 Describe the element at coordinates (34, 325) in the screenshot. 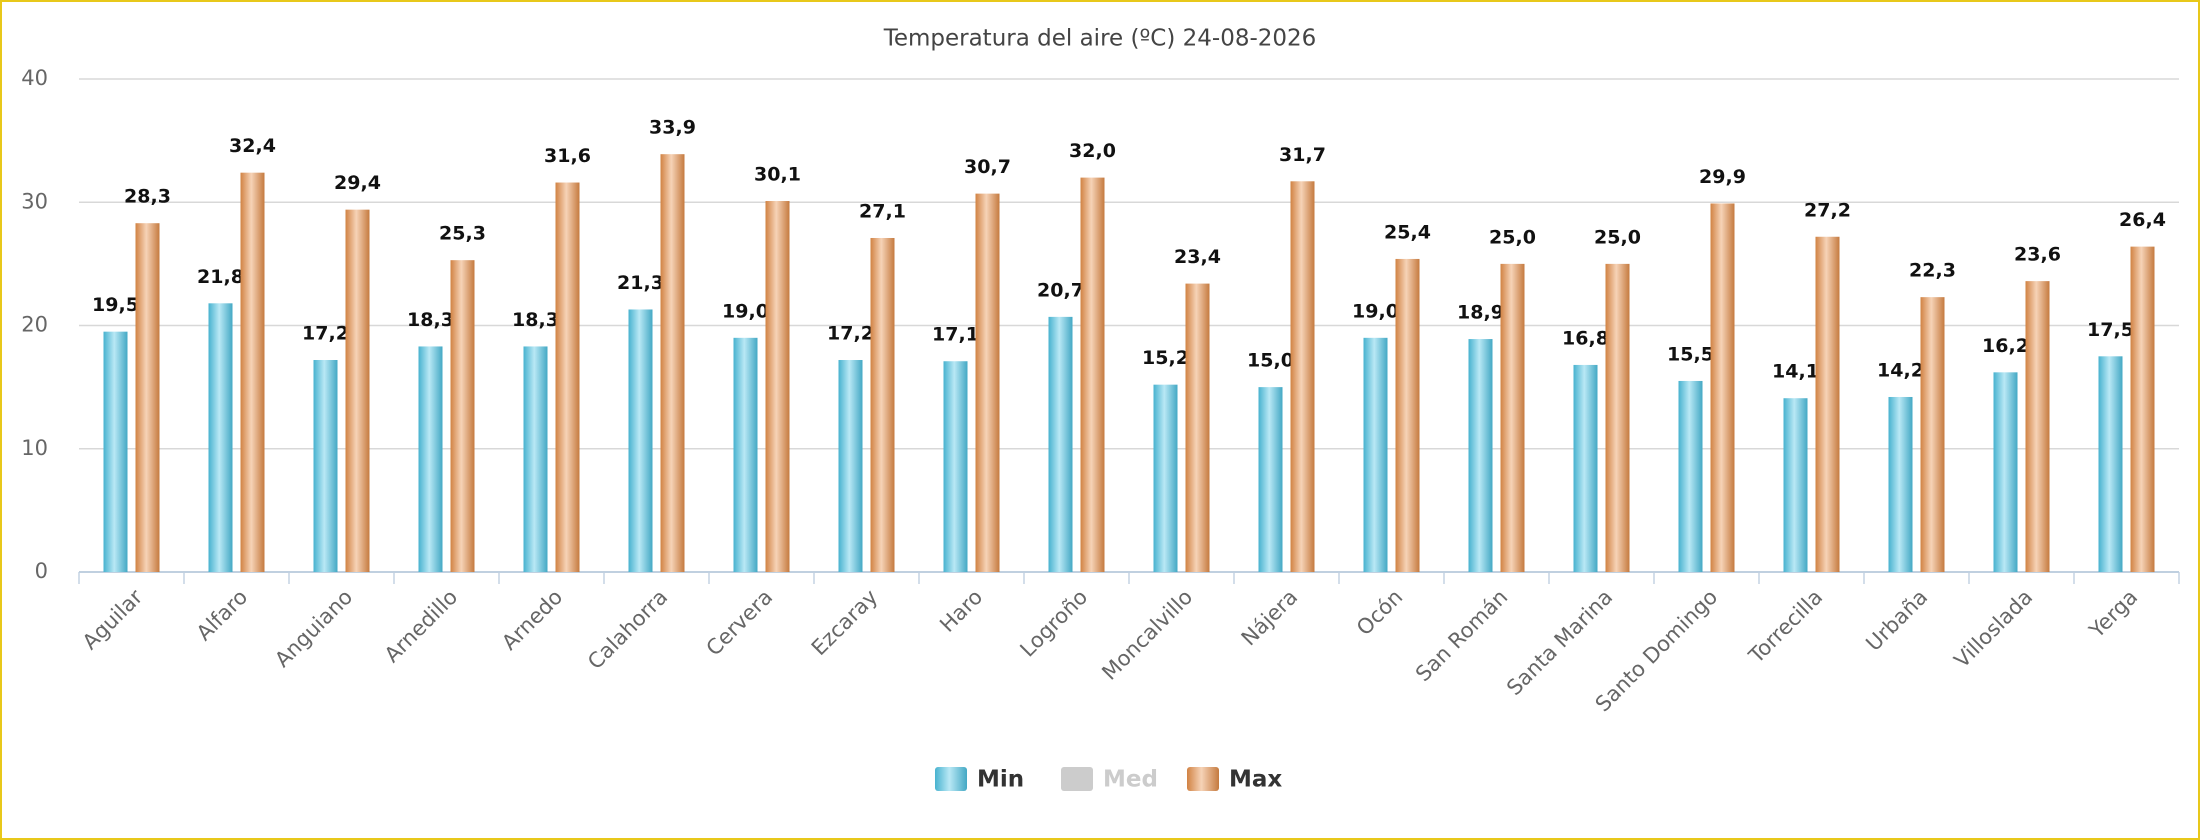

I see `y-tick-label: 20` at that location.